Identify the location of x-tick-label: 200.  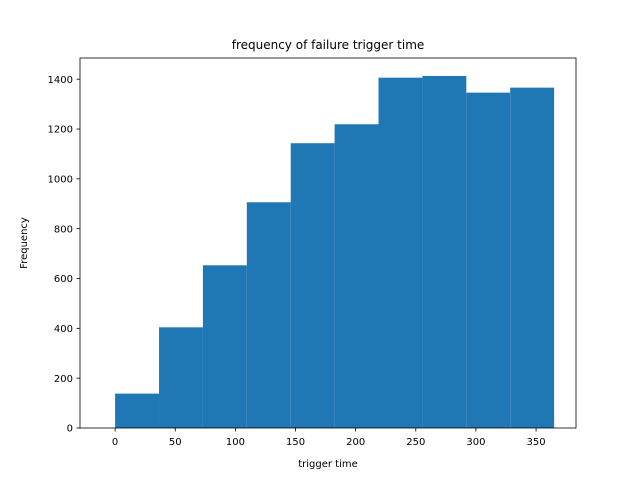
(355, 442).